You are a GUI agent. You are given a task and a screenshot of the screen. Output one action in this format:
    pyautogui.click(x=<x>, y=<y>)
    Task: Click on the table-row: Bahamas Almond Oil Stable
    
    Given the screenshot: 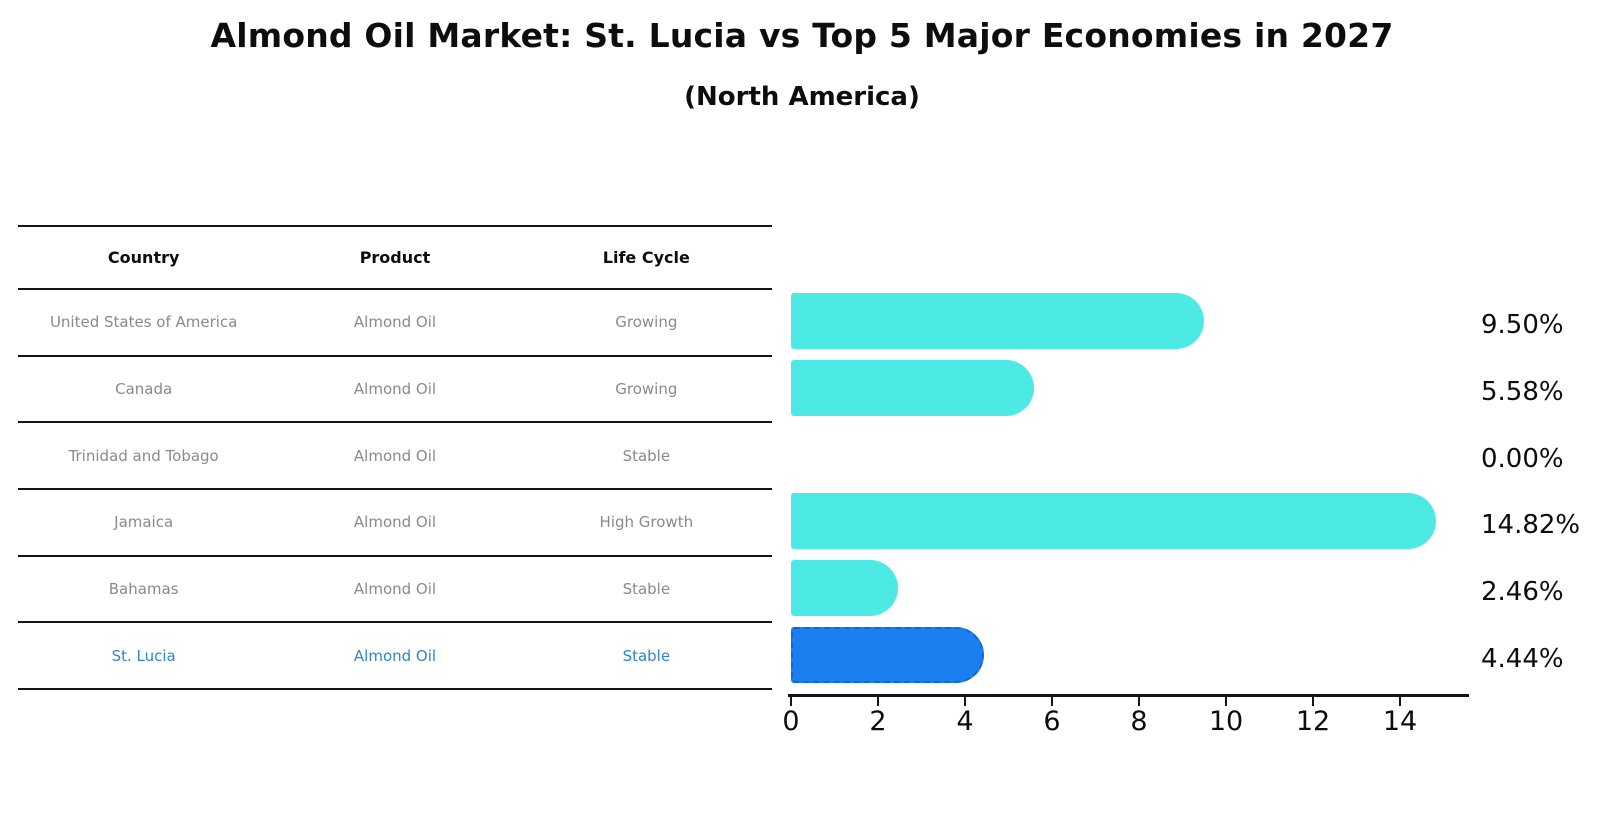 What is the action you would take?
    pyautogui.click(x=395, y=590)
    